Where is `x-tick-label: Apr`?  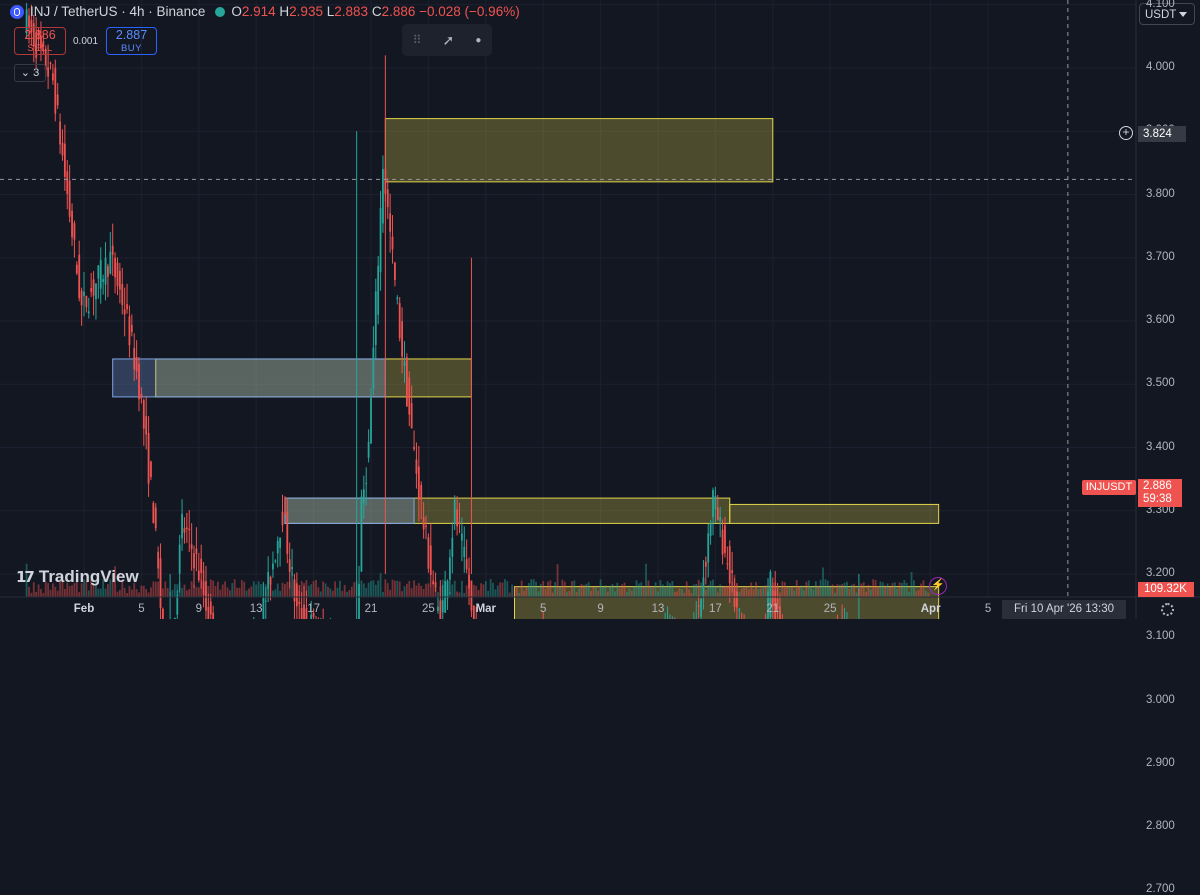 x-tick-label: Apr is located at coordinates (931, 609).